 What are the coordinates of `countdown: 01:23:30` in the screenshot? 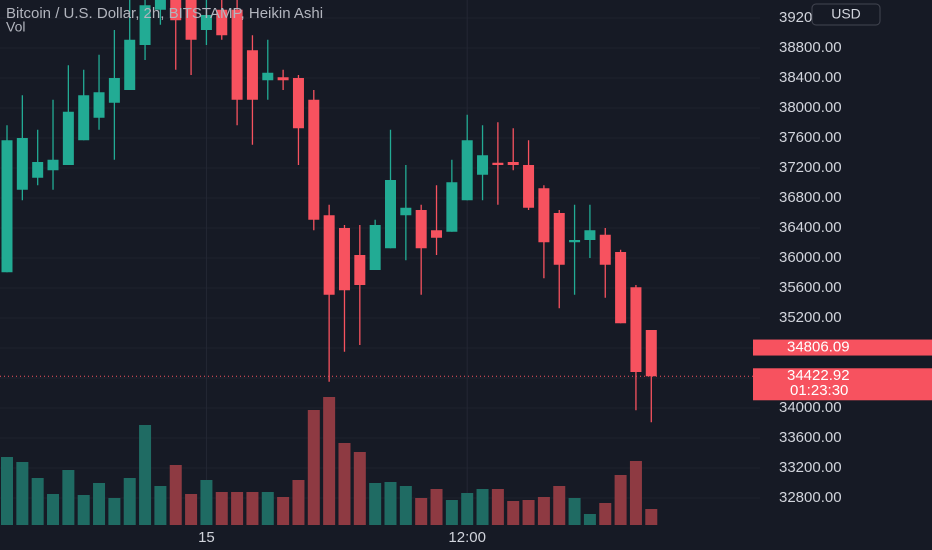 It's located at (819, 390).